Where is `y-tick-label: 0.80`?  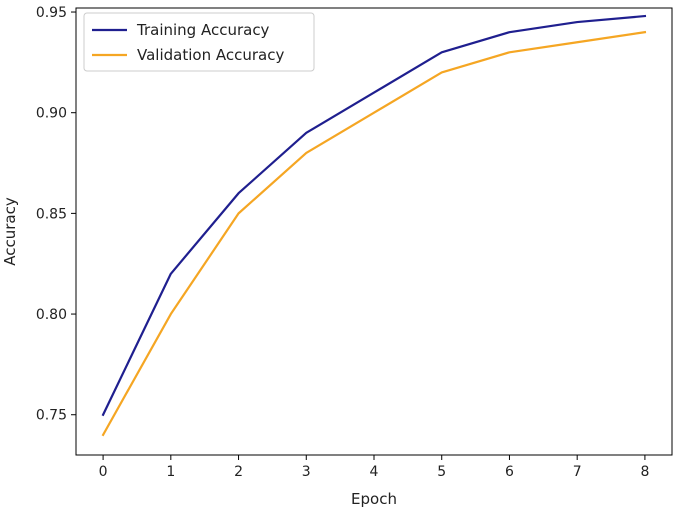 y-tick-label: 0.80 is located at coordinates (51, 315).